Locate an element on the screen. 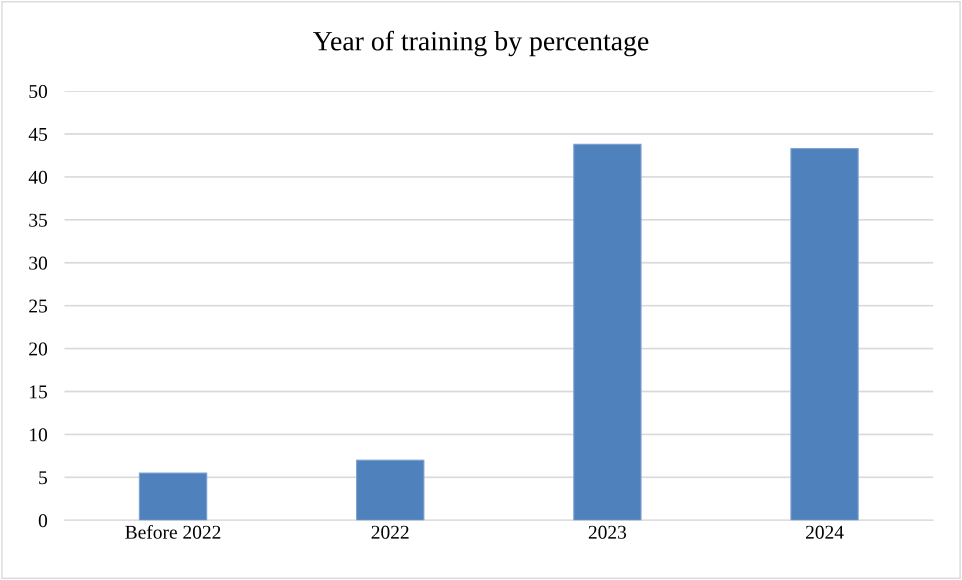 The width and height of the screenshot is (962, 580). y-tick-label: 20 is located at coordinates (38, 349).